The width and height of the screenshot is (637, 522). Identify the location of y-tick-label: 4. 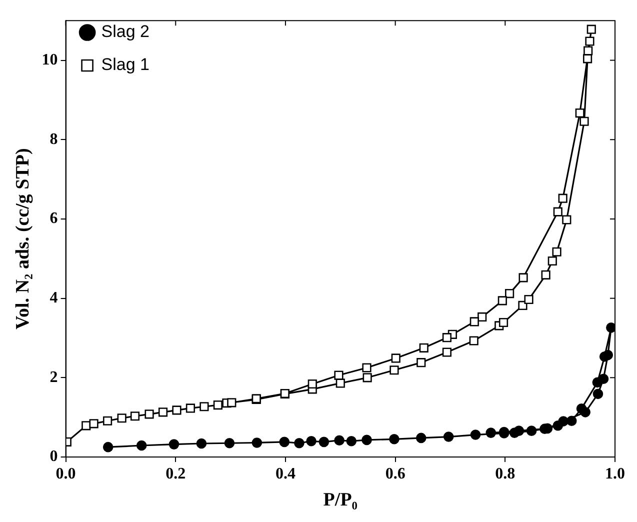
(54, 297).